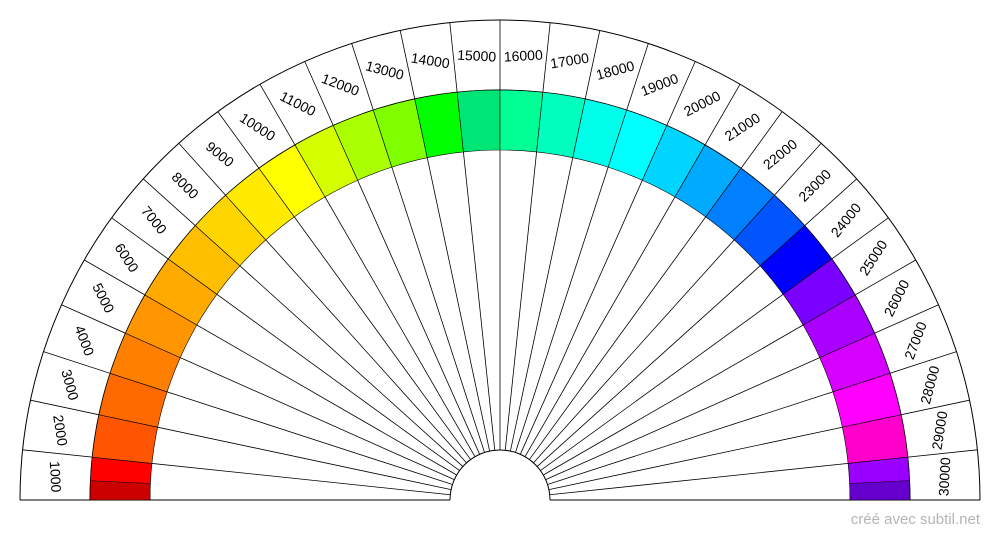 The width and height of the screenshot is (1000, 540). I want to click on sector-label: 19000, so click(659, 84).